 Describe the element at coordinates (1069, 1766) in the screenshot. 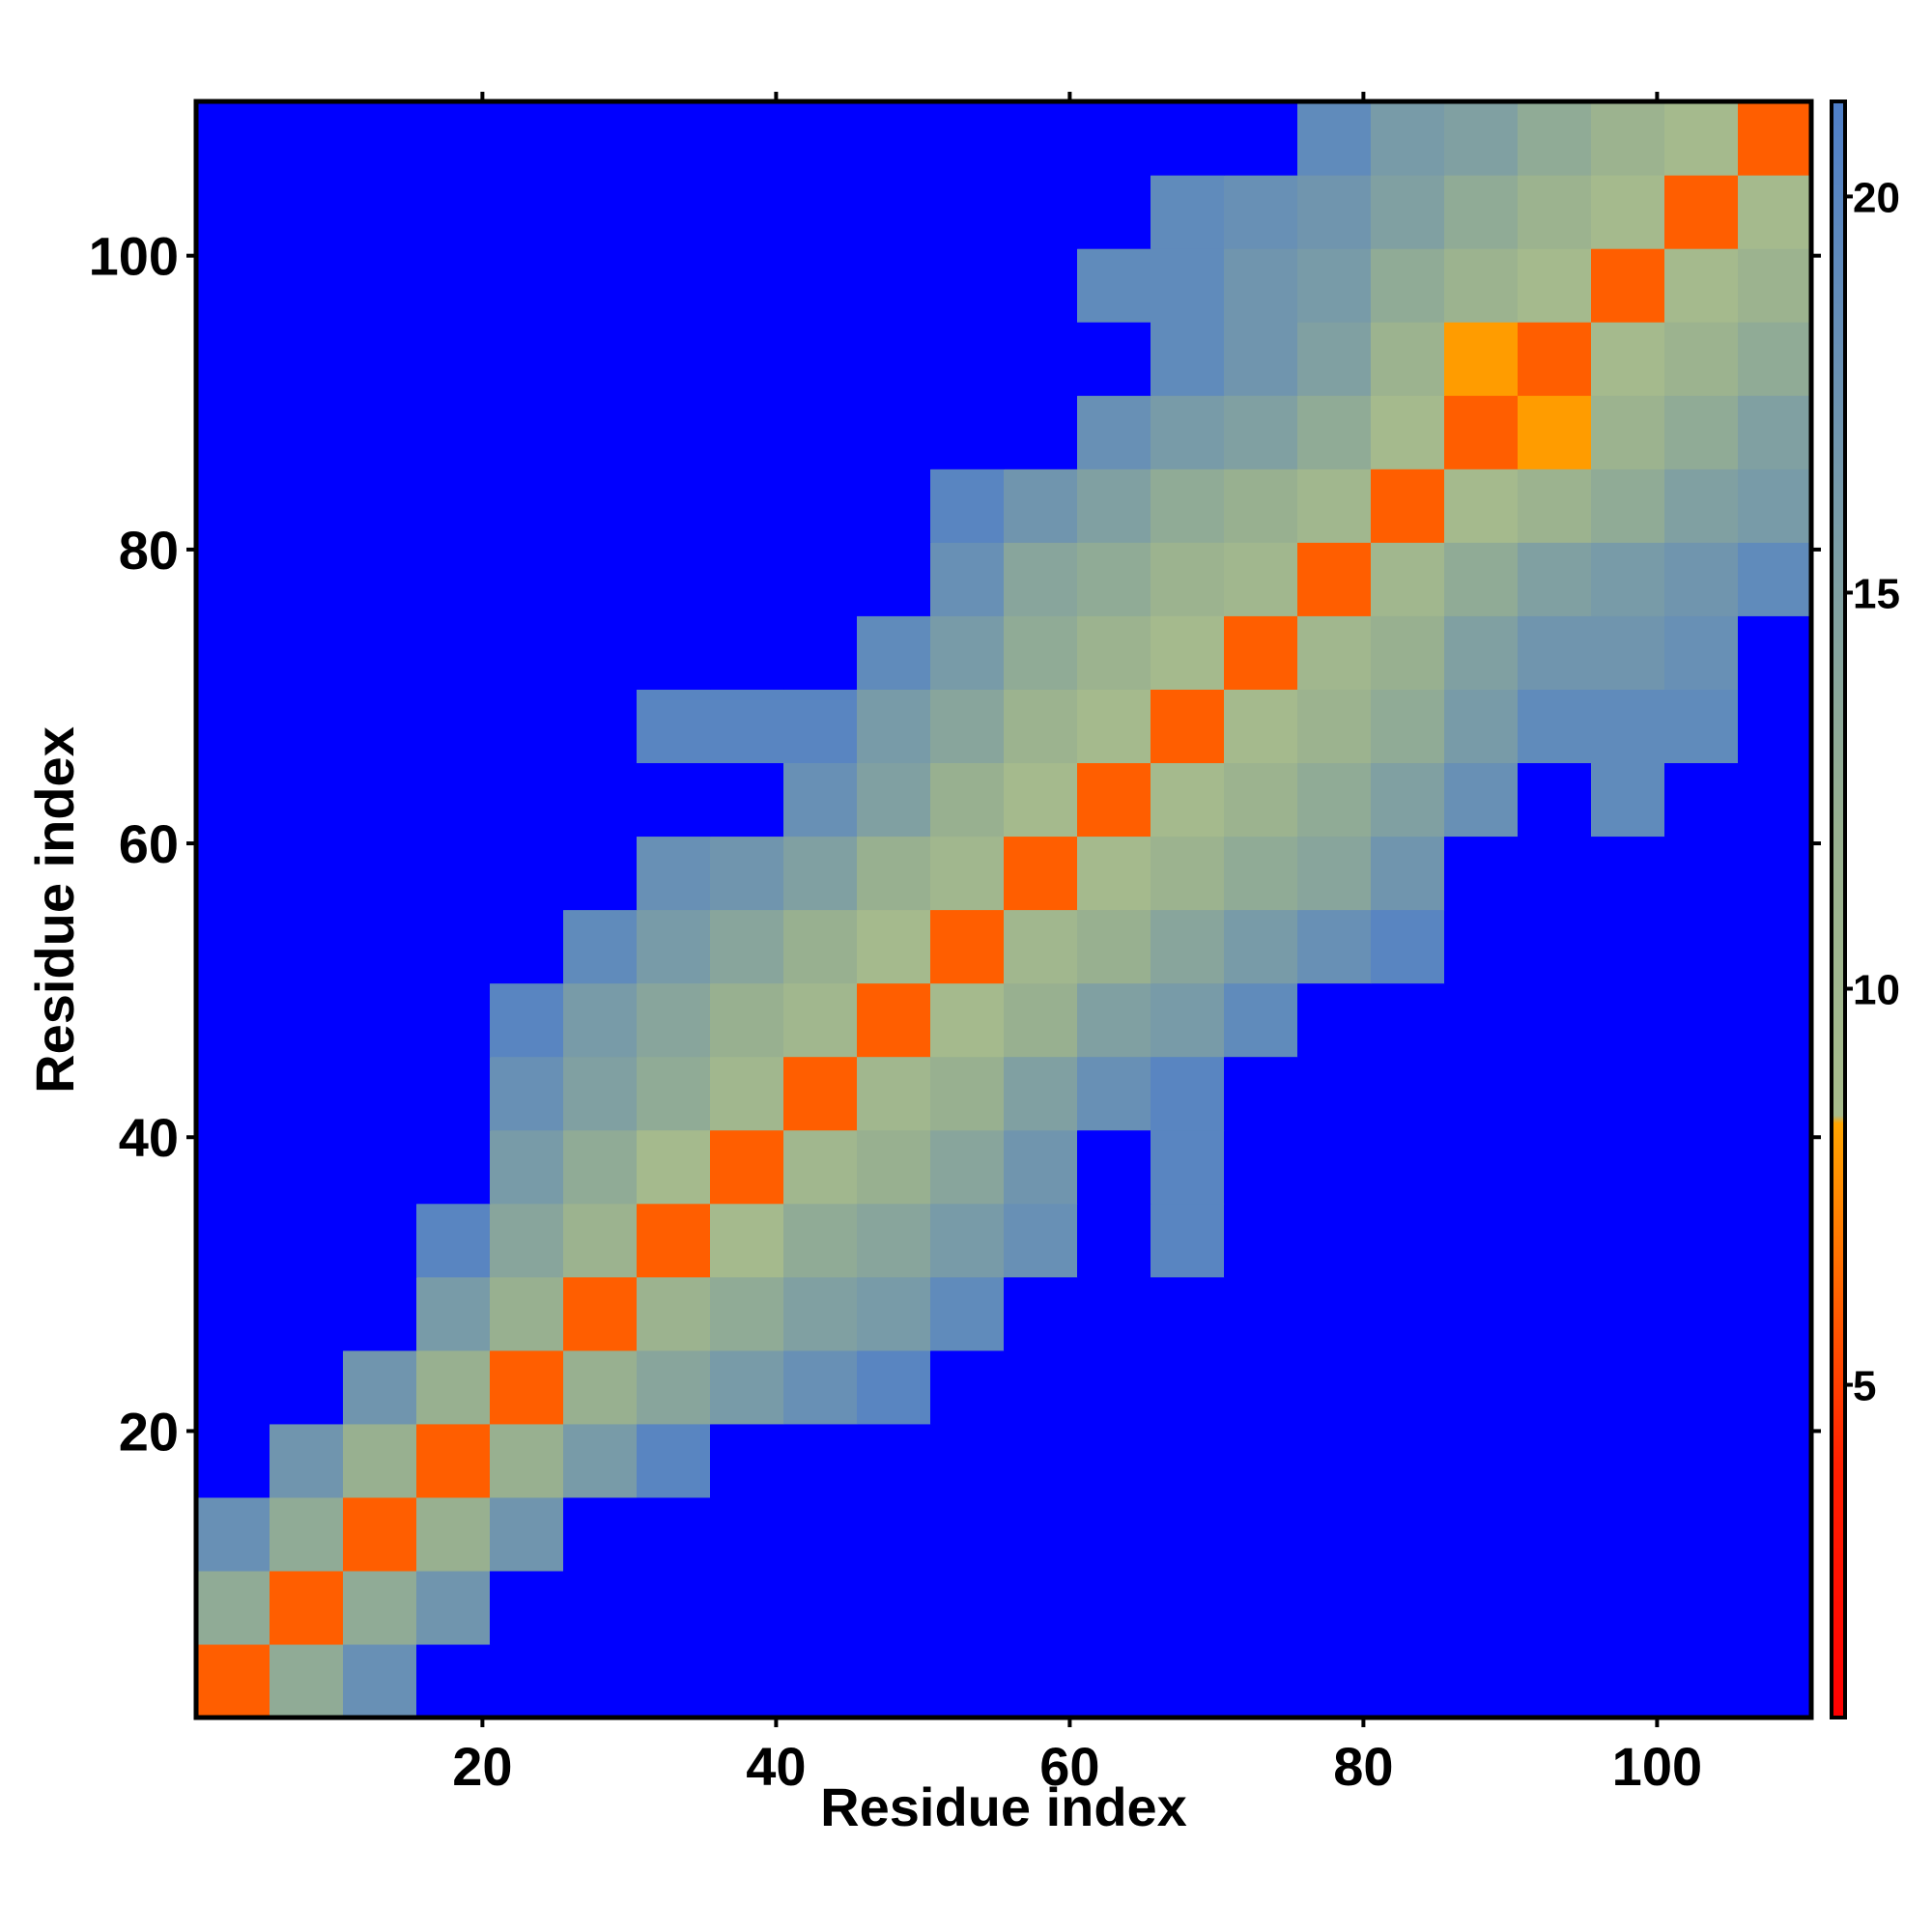

I see `x-tick-label: 60` at that location.